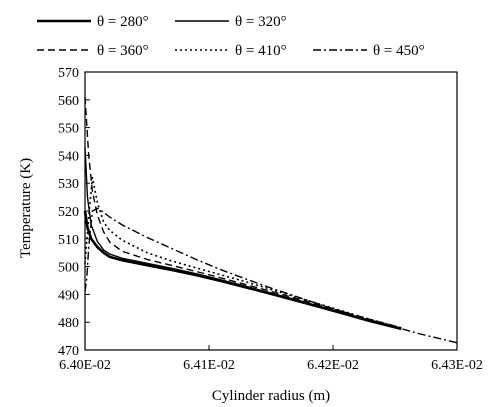  What do you see at coordinates (68, 323) in the screenshot?
I see `y-tick-label: 480` at bounding box center [68, 323].